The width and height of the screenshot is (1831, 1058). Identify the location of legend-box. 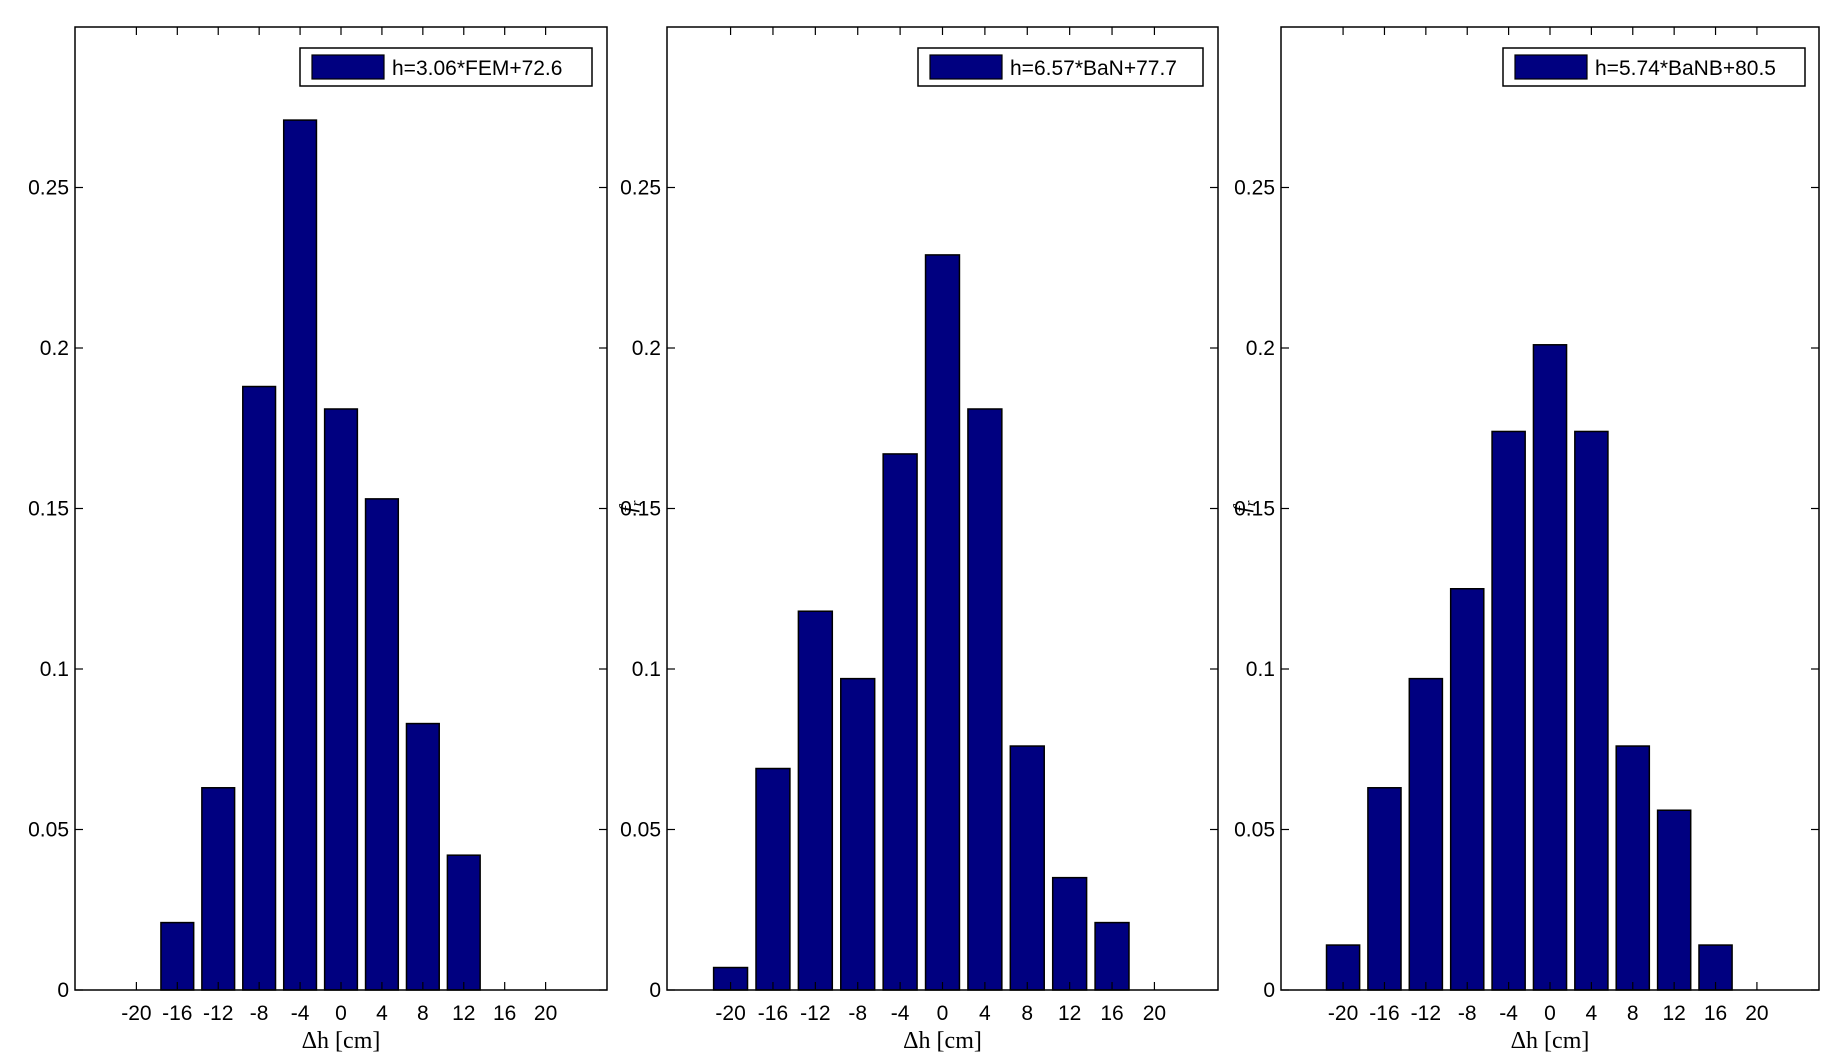
(446, 67).